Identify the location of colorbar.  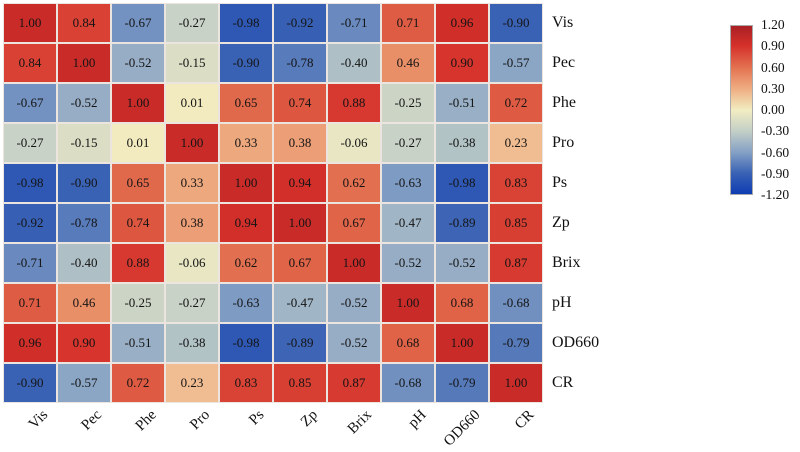
(741, 110).